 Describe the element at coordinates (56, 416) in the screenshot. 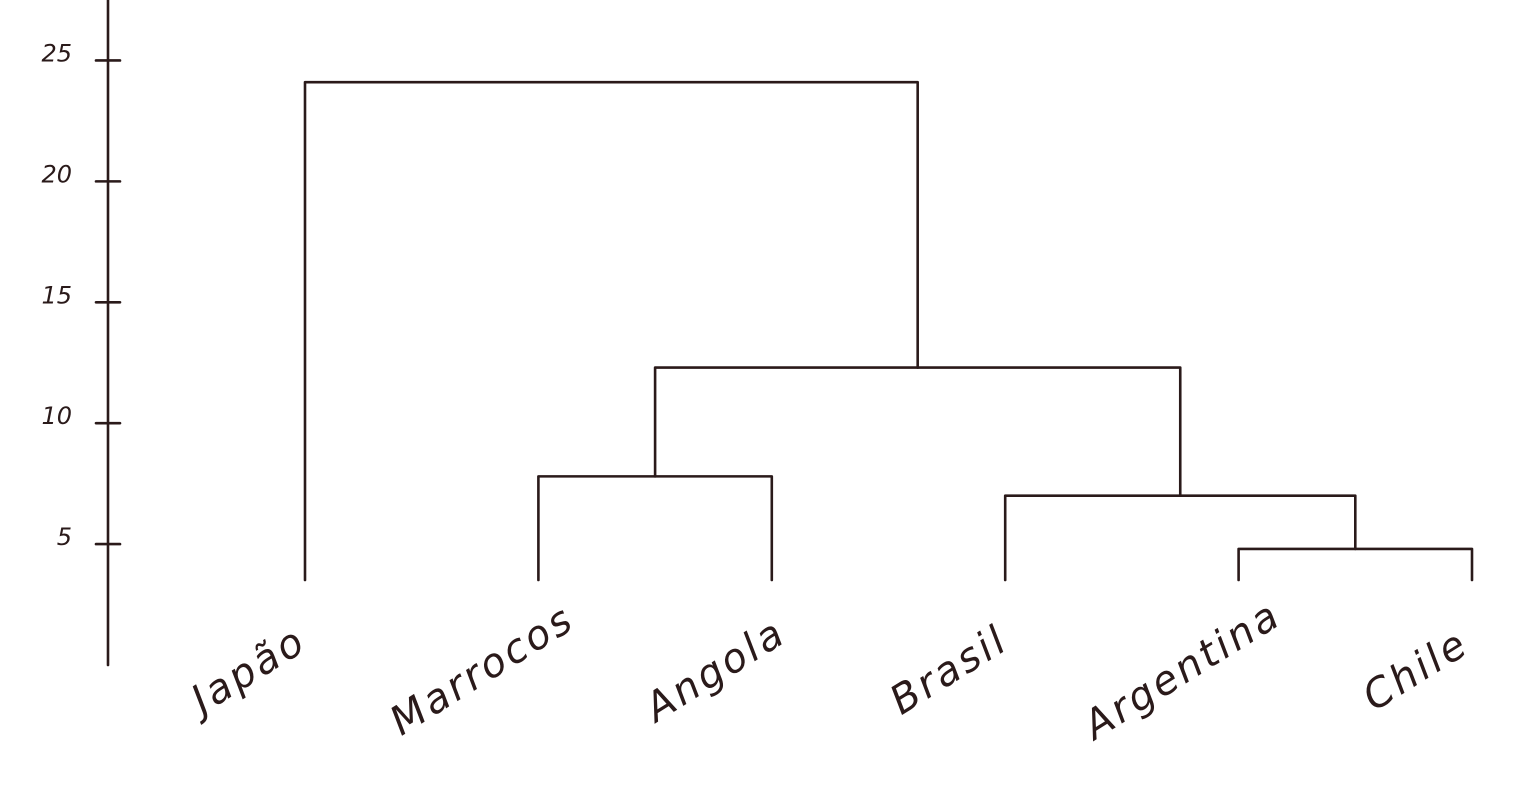

I see `y-tick-label: 10` at that location.